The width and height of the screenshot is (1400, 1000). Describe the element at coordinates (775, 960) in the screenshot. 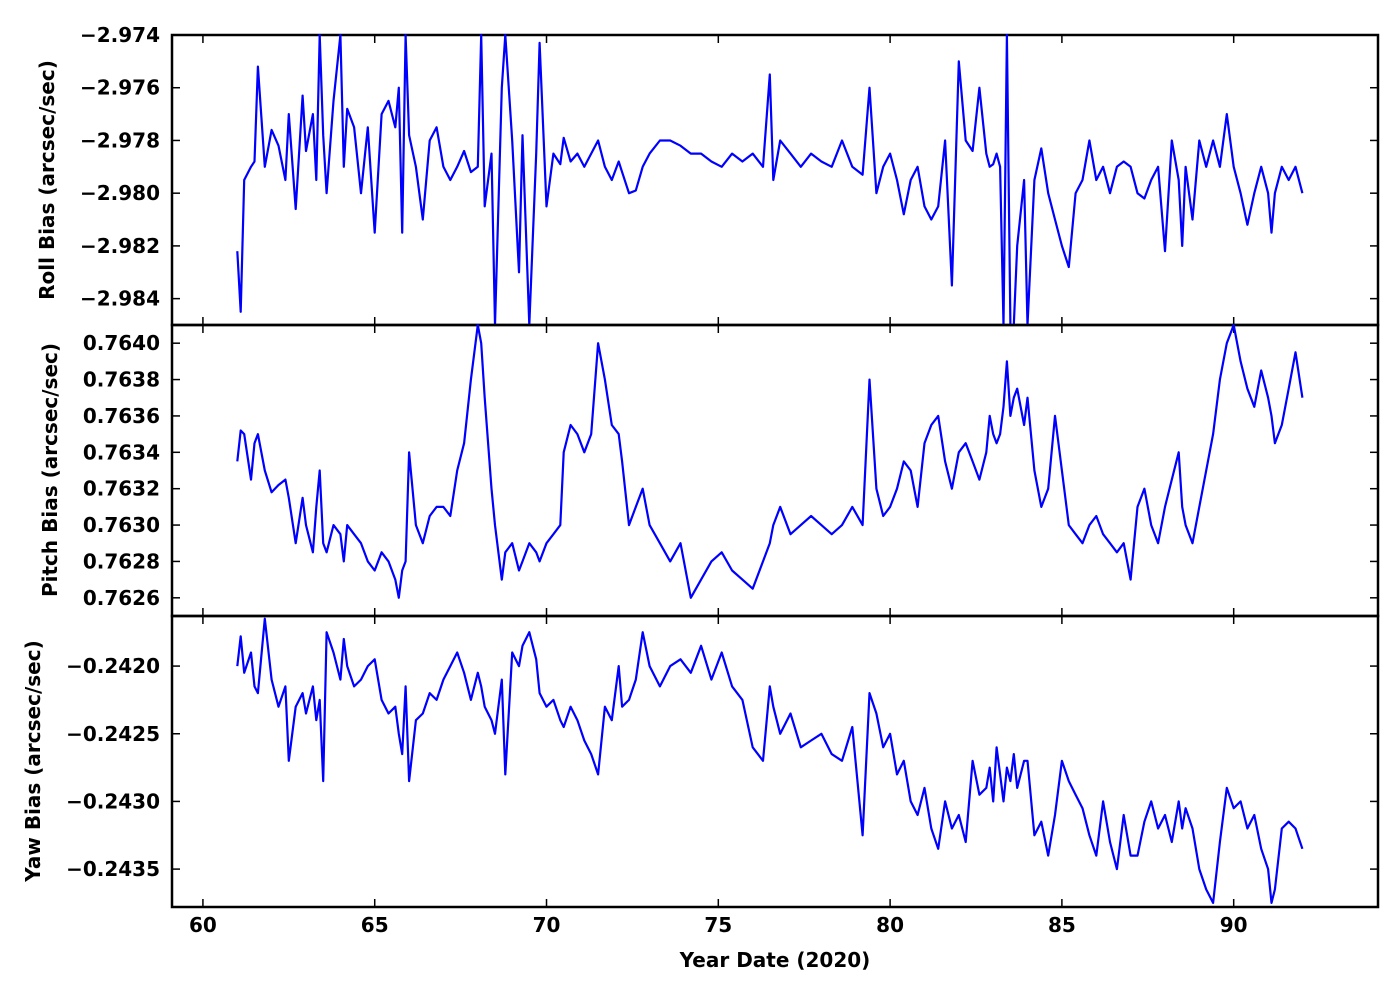

I see `x-axis-label: Year Date (2020)` at that location.